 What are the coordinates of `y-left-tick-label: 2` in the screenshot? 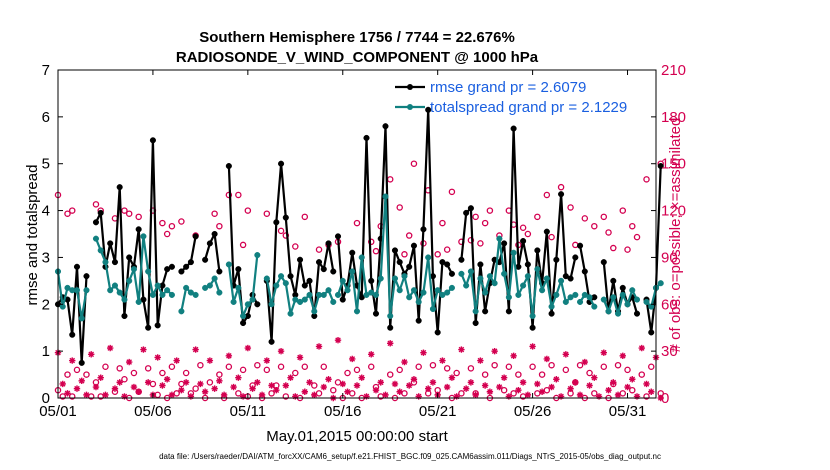 It's located at (46, 304).